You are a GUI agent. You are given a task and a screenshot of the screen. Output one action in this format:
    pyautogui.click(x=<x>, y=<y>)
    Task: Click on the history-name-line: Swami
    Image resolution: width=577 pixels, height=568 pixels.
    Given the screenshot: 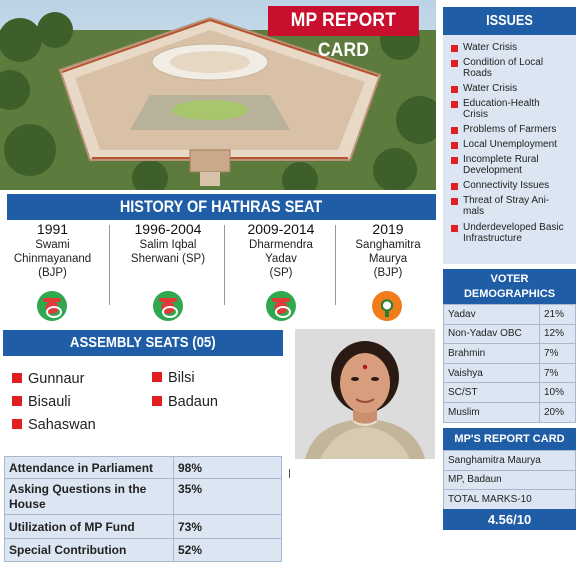 What is the action you would take?
    pyautogui.click(x=52, y=245)
    